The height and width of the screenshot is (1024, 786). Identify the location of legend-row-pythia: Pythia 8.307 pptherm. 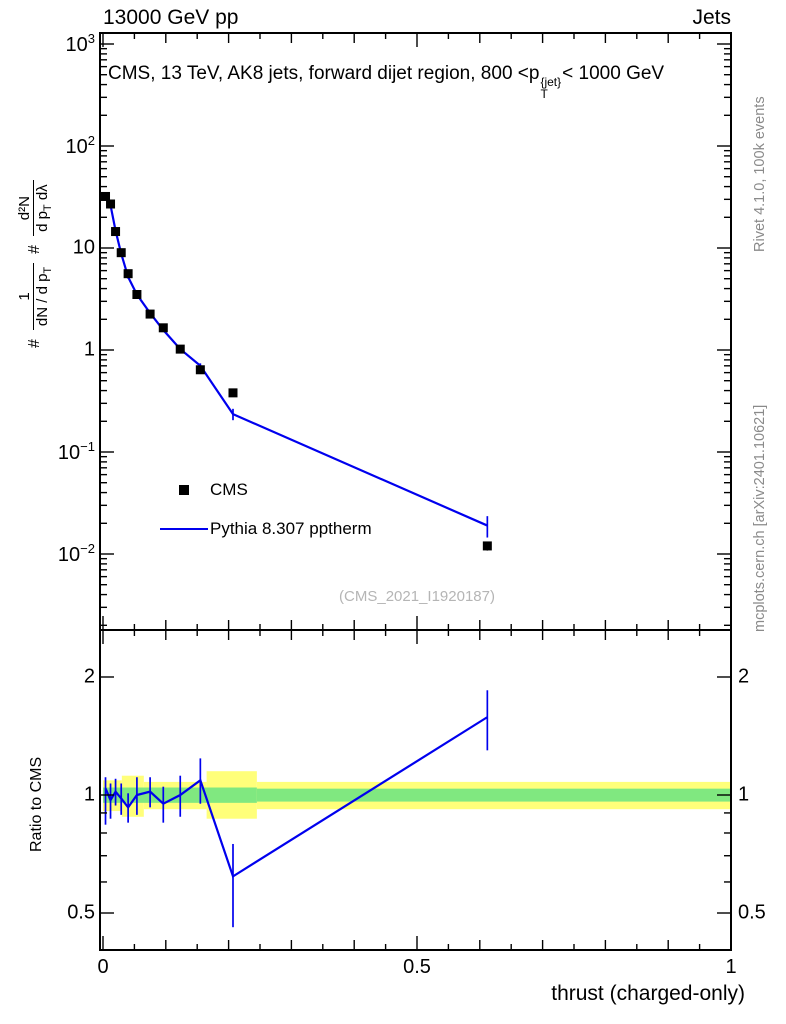
(265, 528).